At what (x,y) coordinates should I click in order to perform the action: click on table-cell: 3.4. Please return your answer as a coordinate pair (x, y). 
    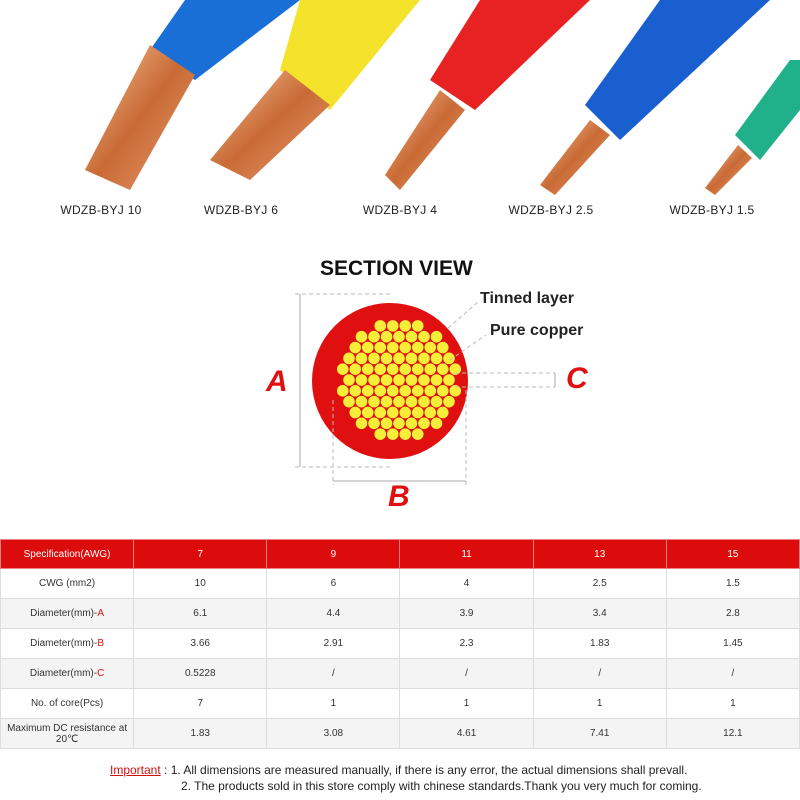
    Looking at the image, I should click on (599, 613).